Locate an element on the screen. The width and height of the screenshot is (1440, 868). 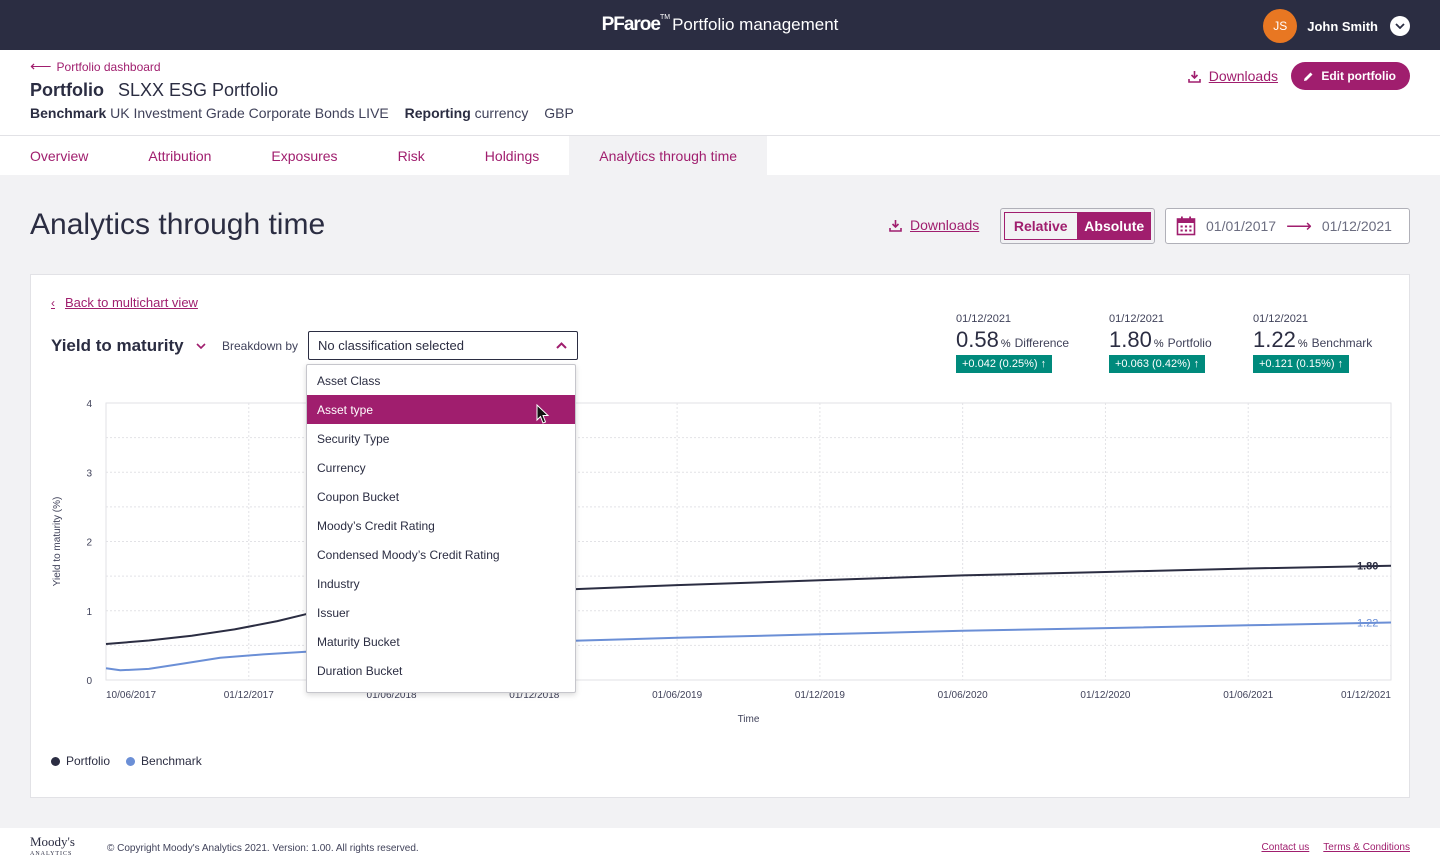
terms-link: Terms & Conditions is located at coordinates (1366, 847).